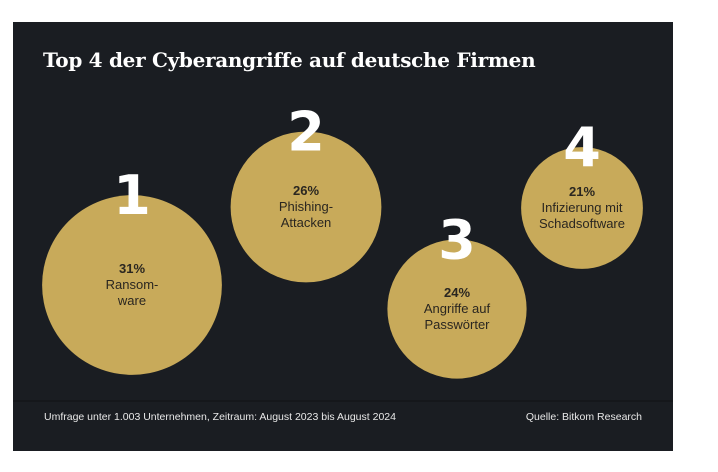 This screenshot has width=718, height=472. I want to click on source-note: Quelle: Bitkom Research, so click(583, 417).